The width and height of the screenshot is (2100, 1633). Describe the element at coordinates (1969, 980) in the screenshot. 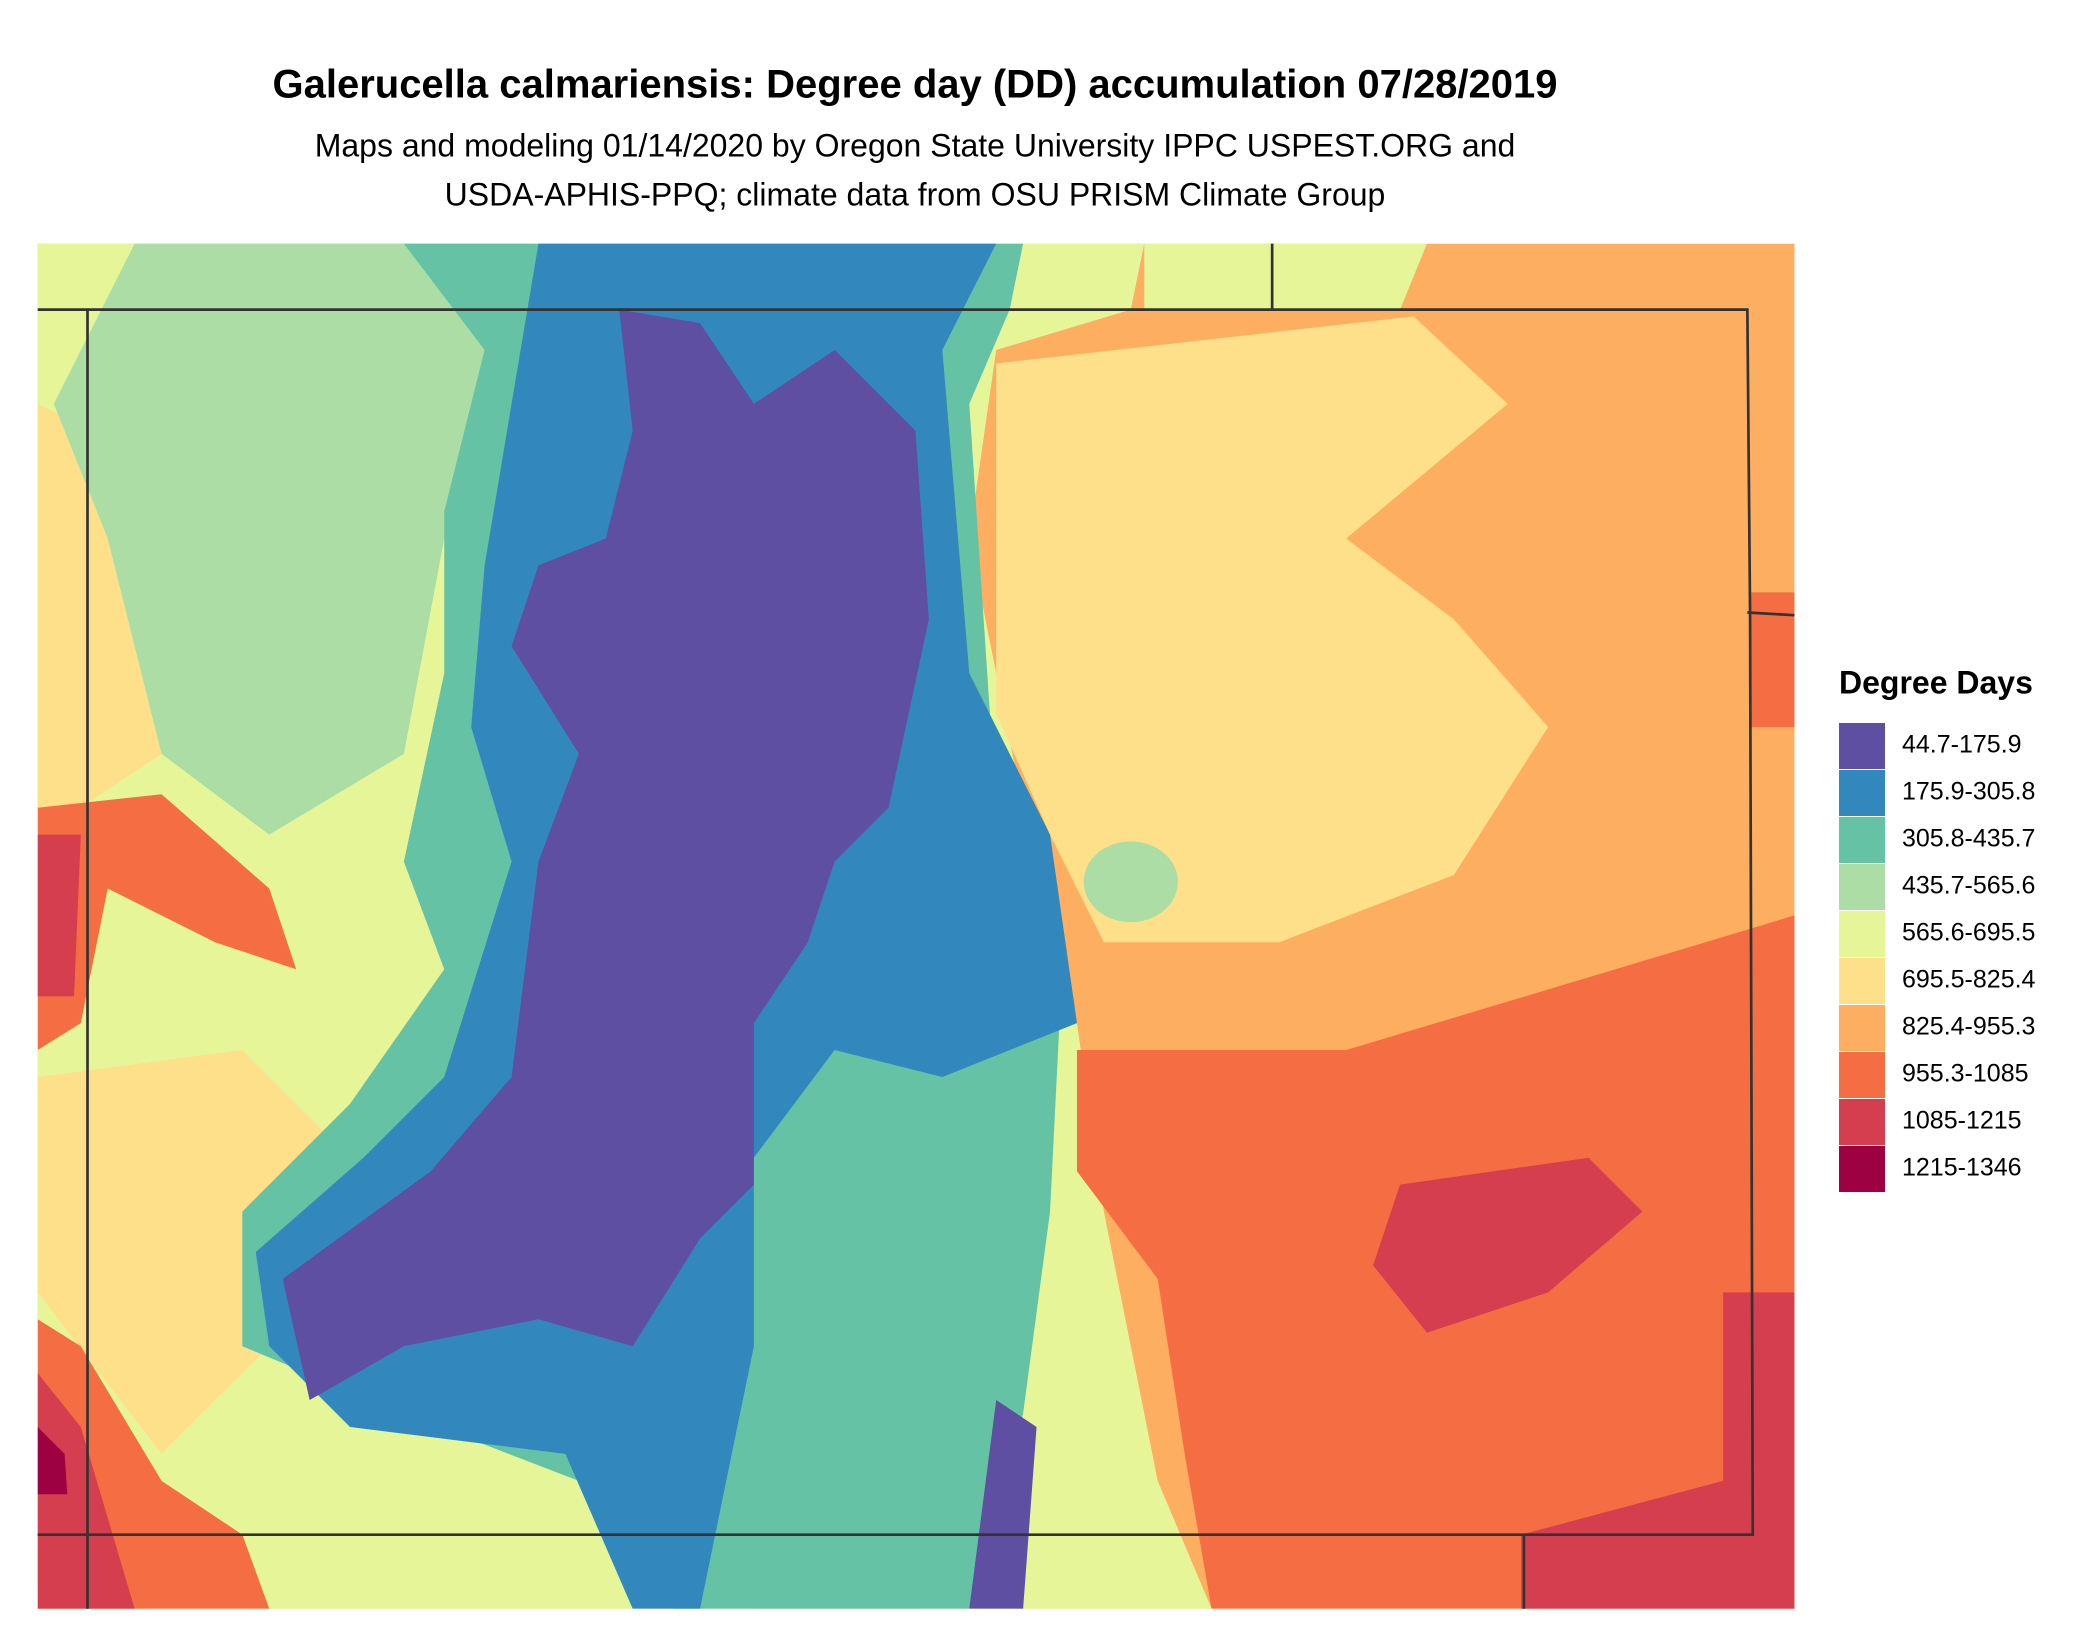

I see `legend-label: 695.5-825.4` at that location.